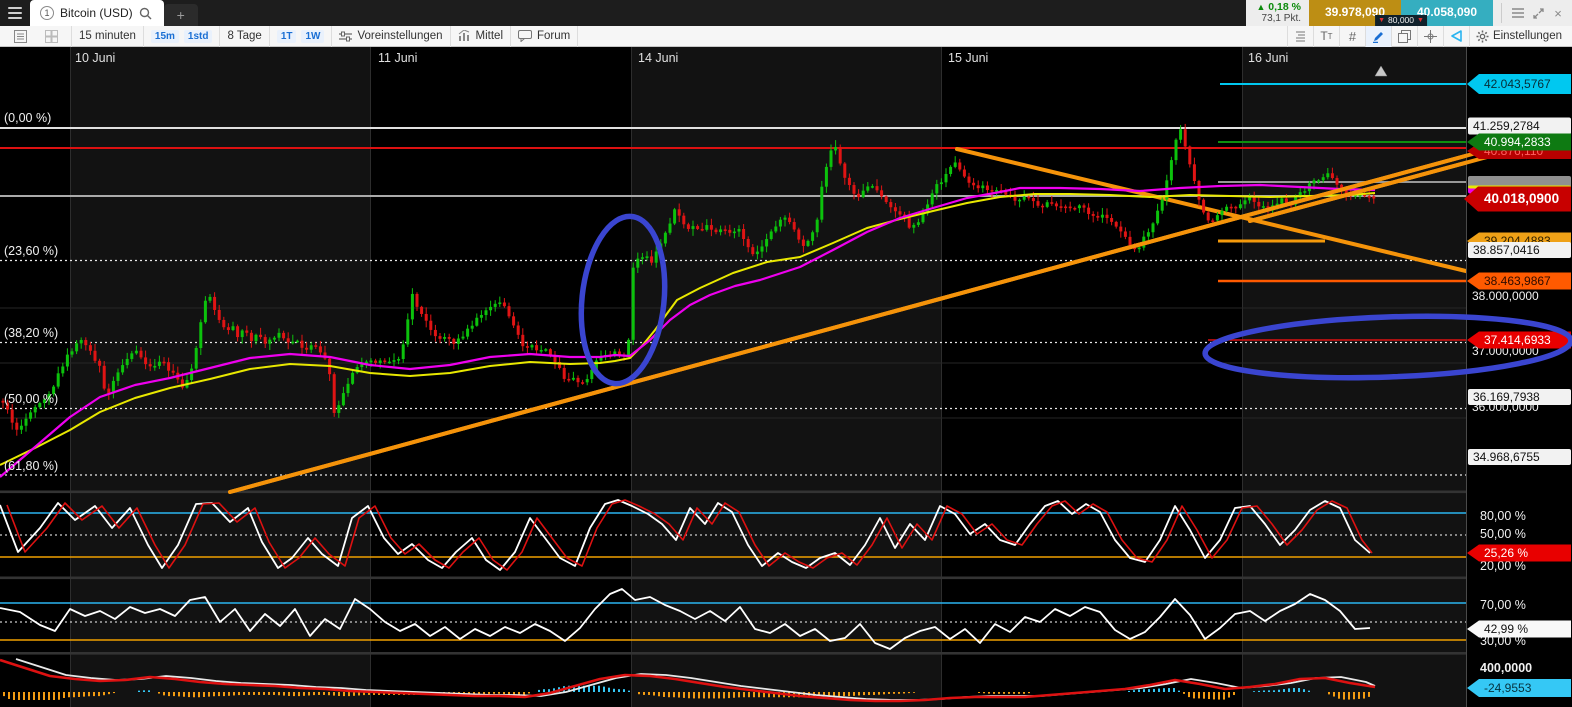 This screenshot has height=707, width=1572. What do you see at coordinates (1506, 397) in the screenshot?
I see `svg-text: 36.169,7938` at bounding box center [1506, 397].